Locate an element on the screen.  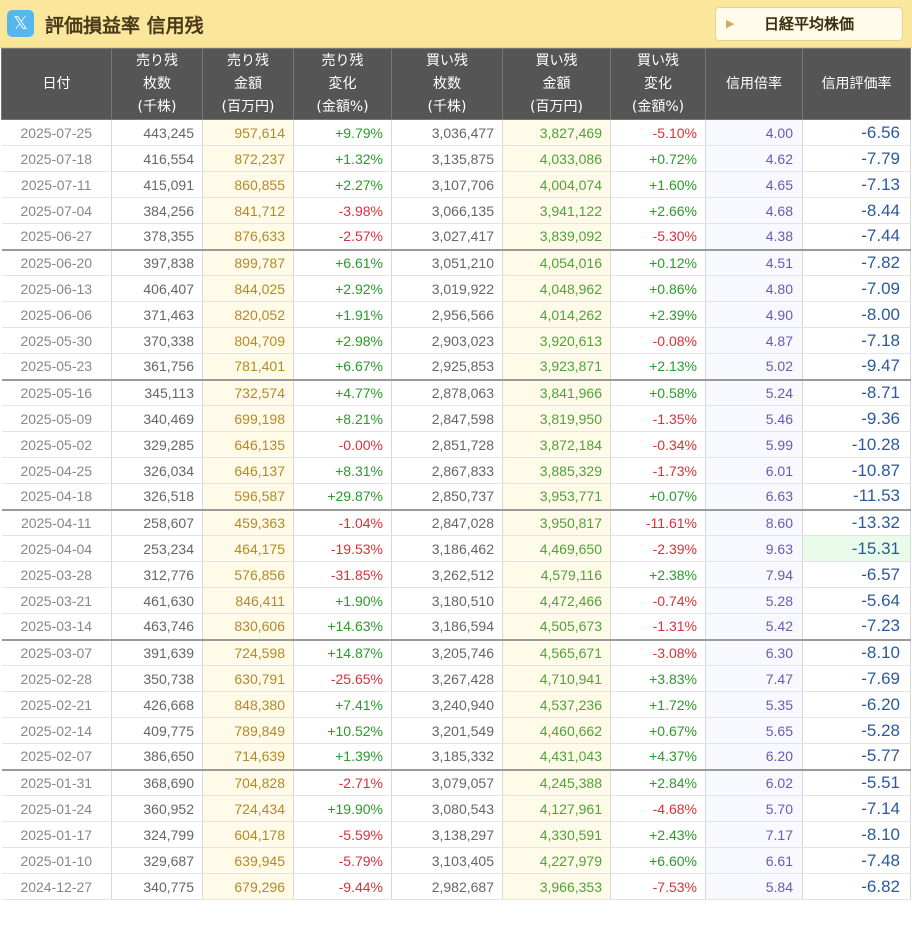
cell-sell-amt: 789,849 is located at coordinates (248, 730).